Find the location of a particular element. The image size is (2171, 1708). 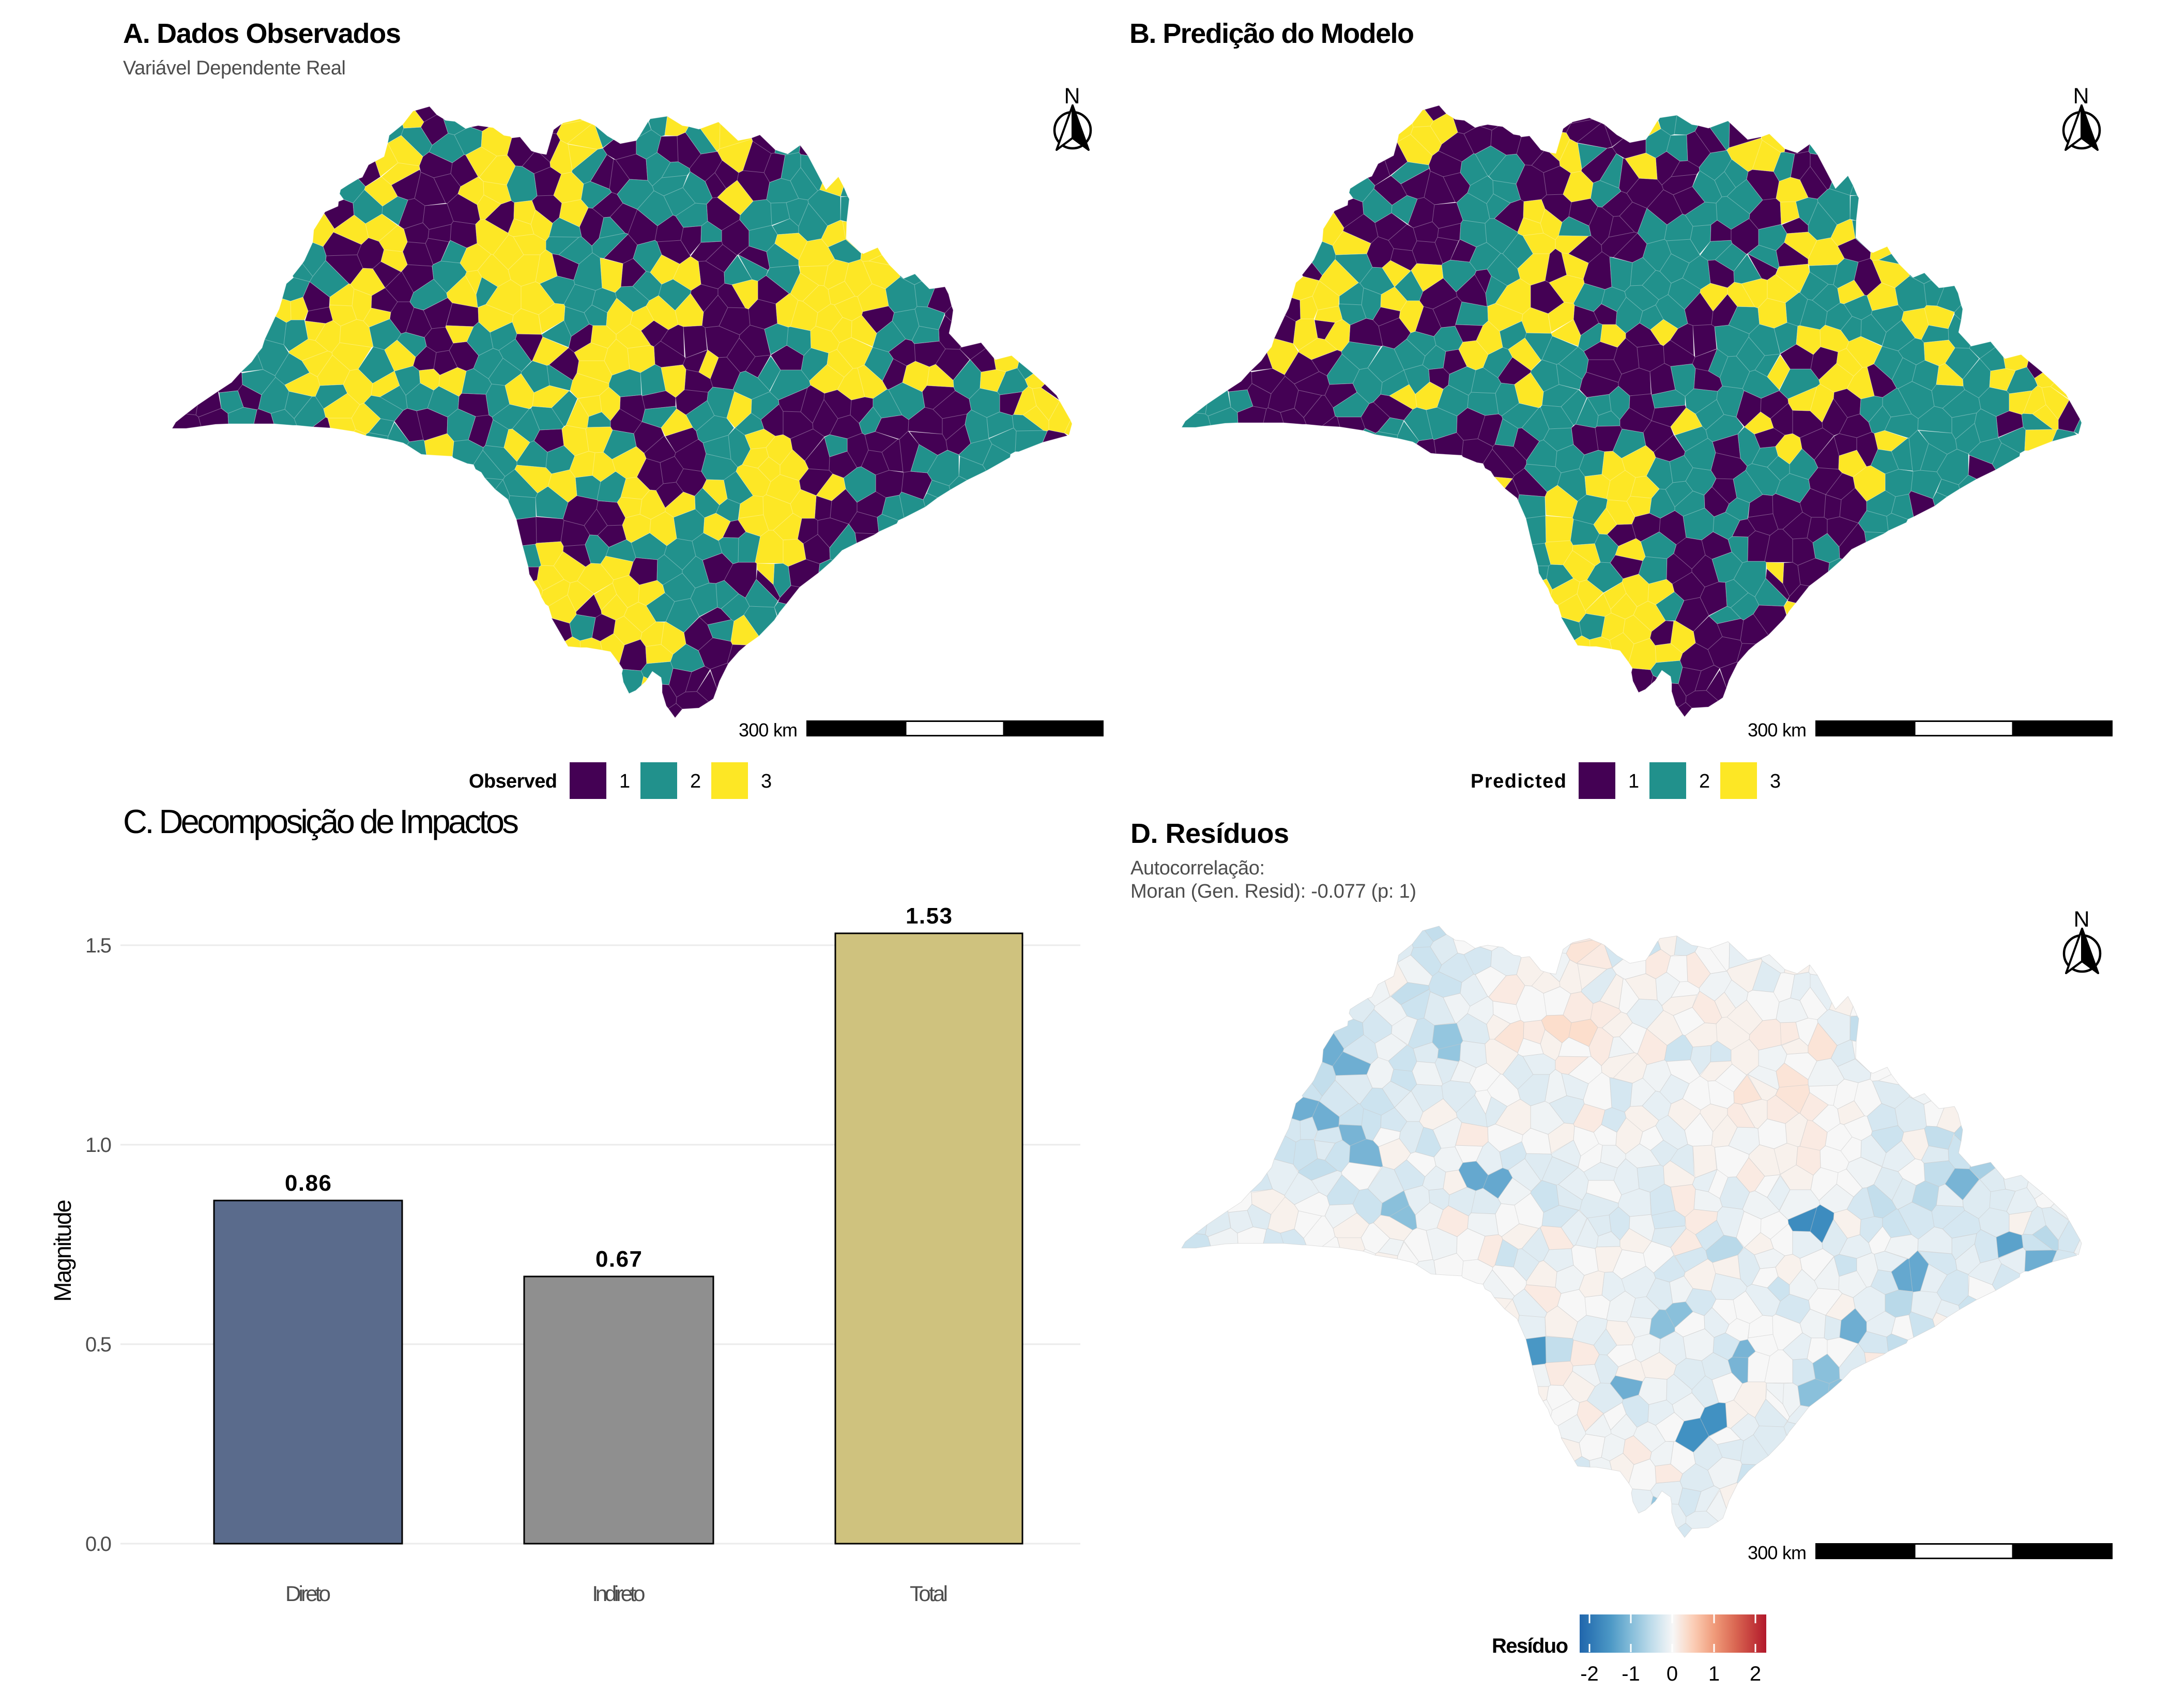

svg-text: Magnitude is located at coordinates (62, 1250).